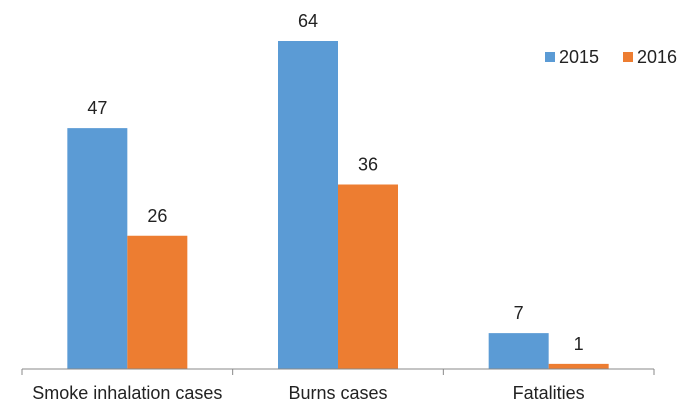 This screenshot has height=412, width=696. Describe the element at coordinates (337, 393) in the screenshot. I see `x-tick-label-burns-cases: Burns cases` at that location.